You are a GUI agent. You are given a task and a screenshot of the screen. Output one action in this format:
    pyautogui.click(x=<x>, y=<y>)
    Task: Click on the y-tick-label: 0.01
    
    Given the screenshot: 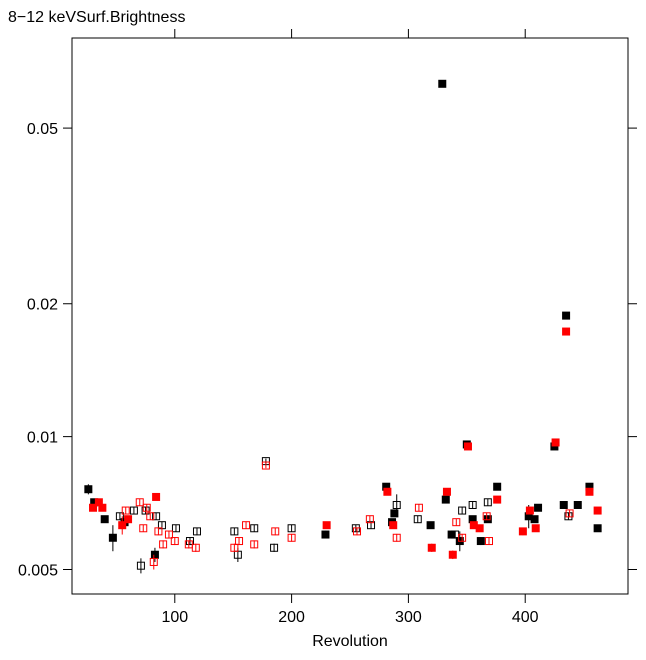 What is the action you would take?
    pyautogui.click(x=42, y=438)
    